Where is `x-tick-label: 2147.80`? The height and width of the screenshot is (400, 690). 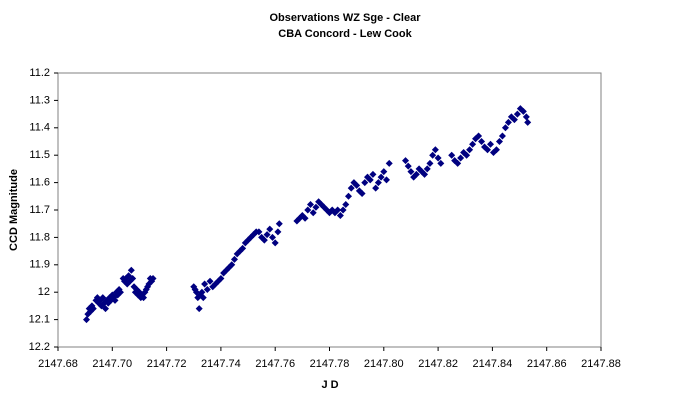
x-tick-label: 2147.80 is located at coordinates (384, 364).